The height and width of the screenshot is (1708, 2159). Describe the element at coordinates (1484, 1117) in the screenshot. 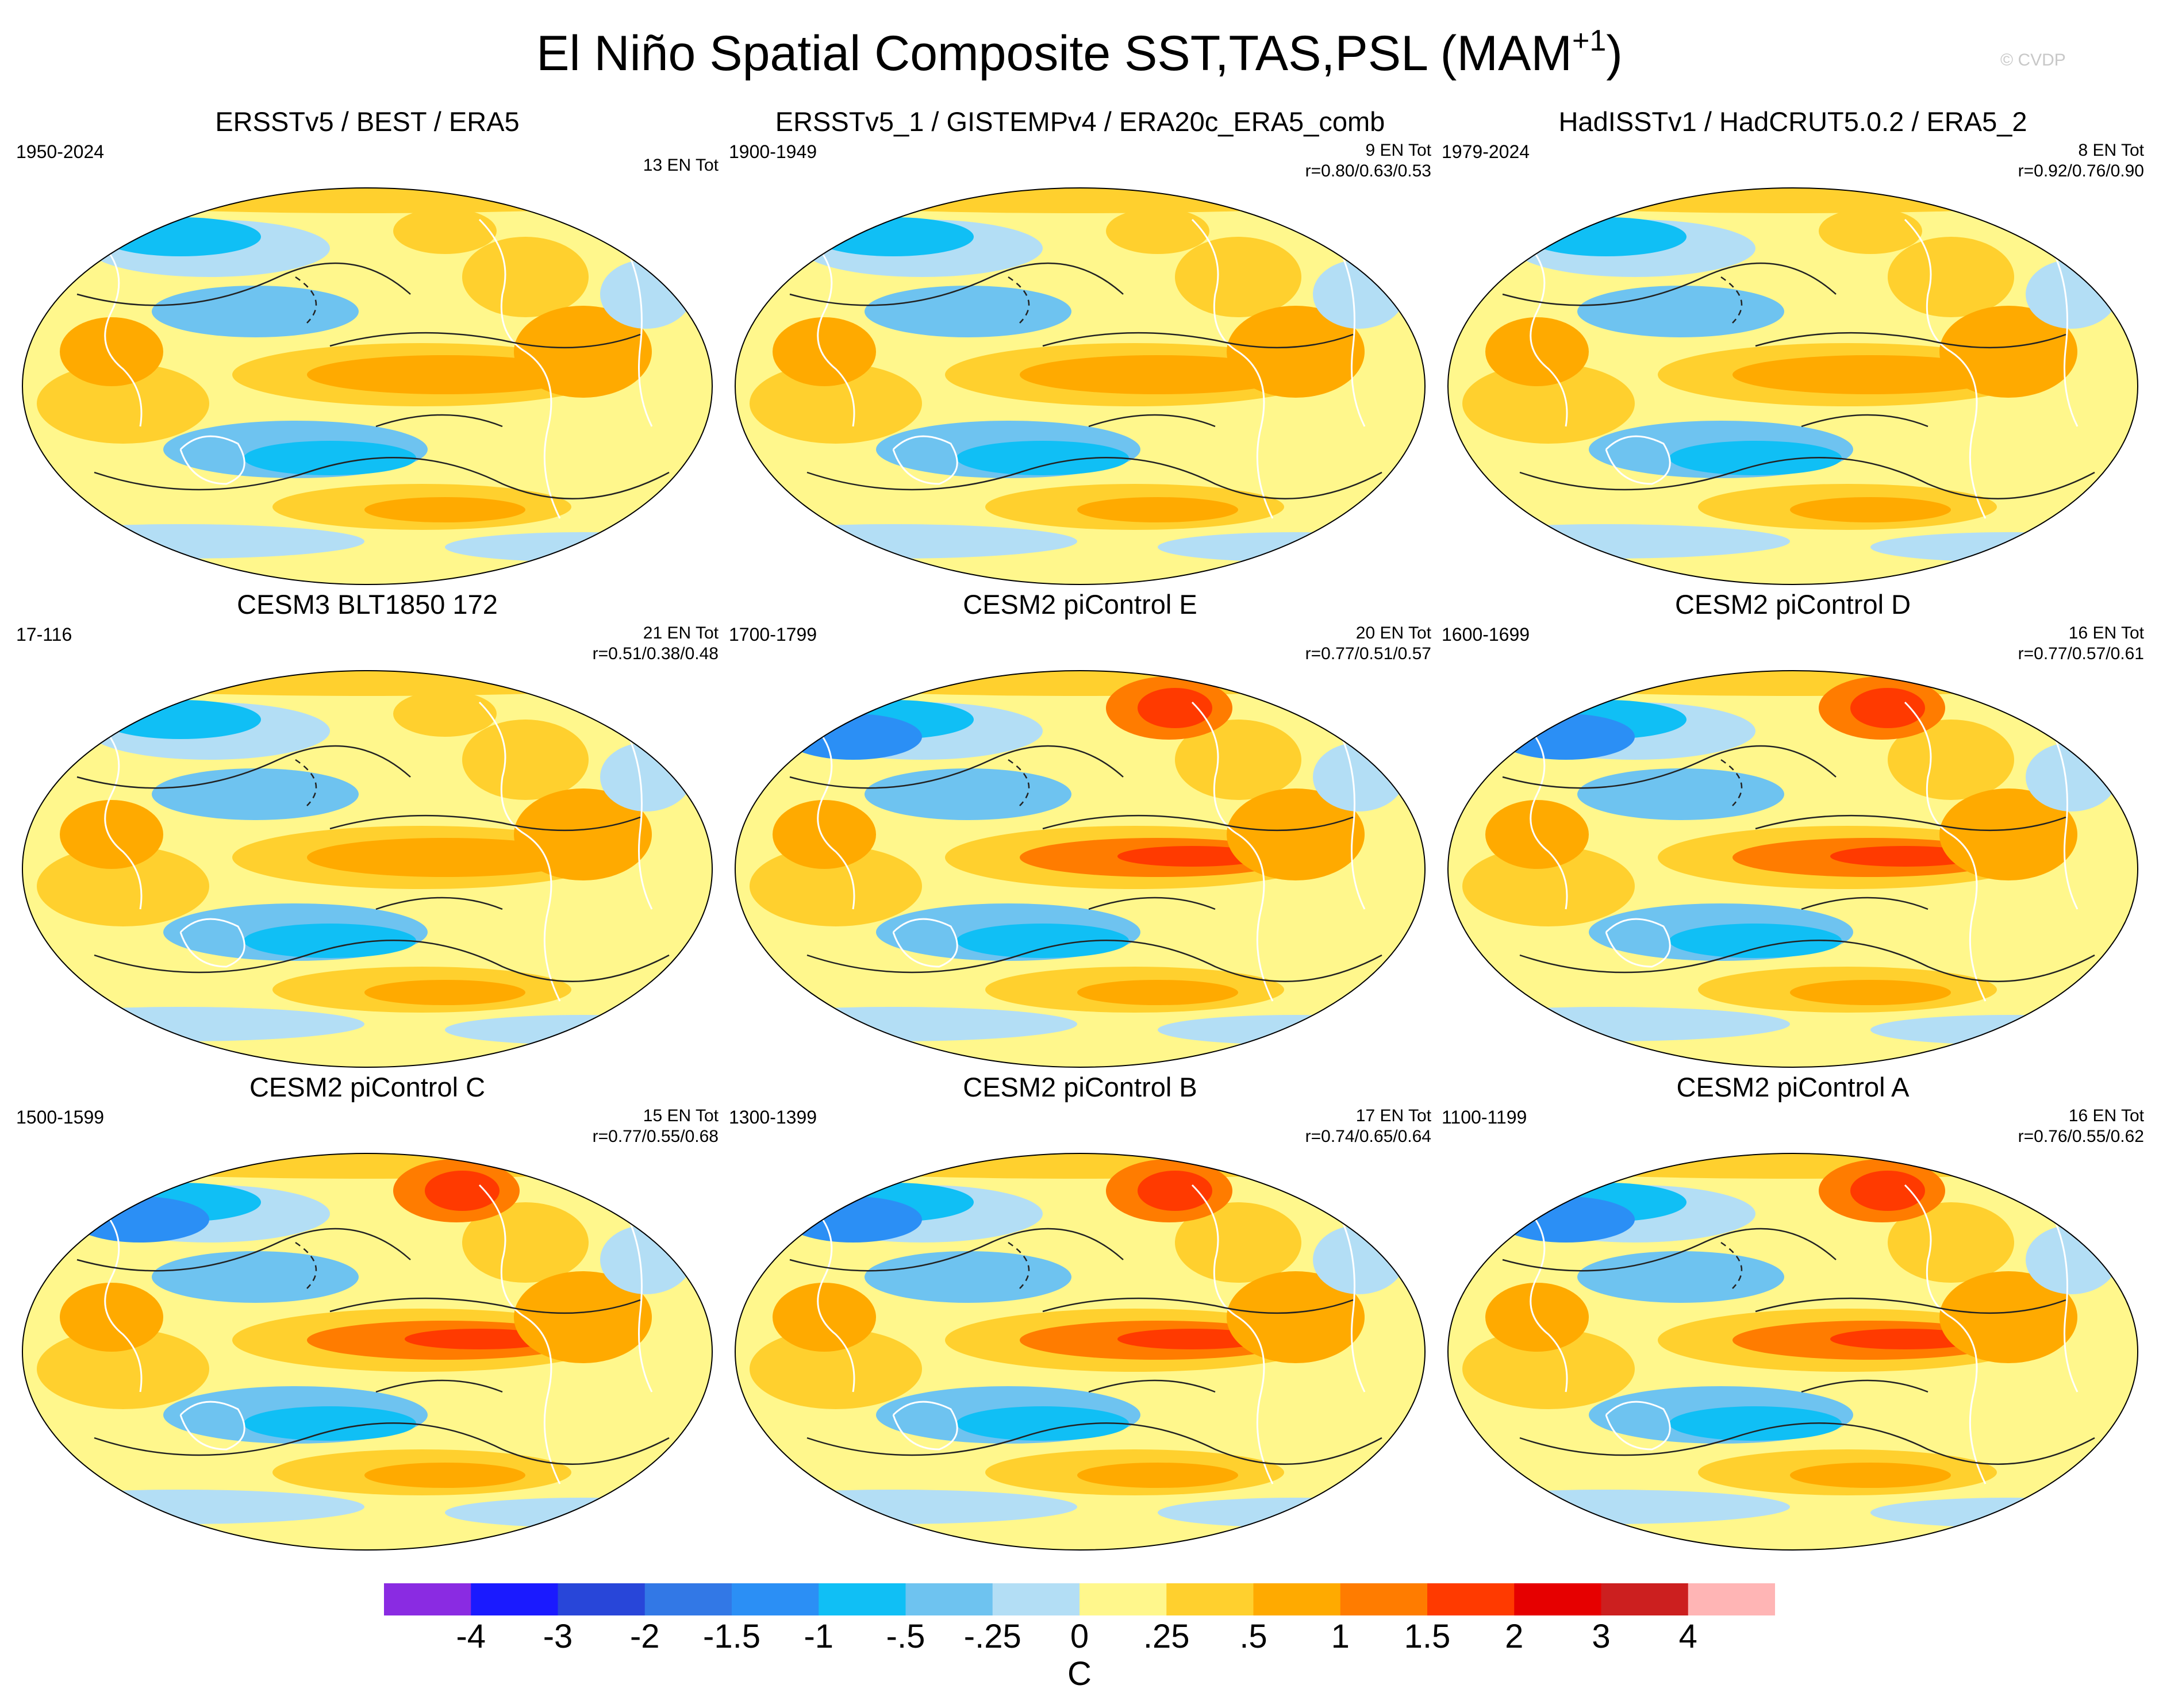

I see `panel-years: 1100-1199` at that location.